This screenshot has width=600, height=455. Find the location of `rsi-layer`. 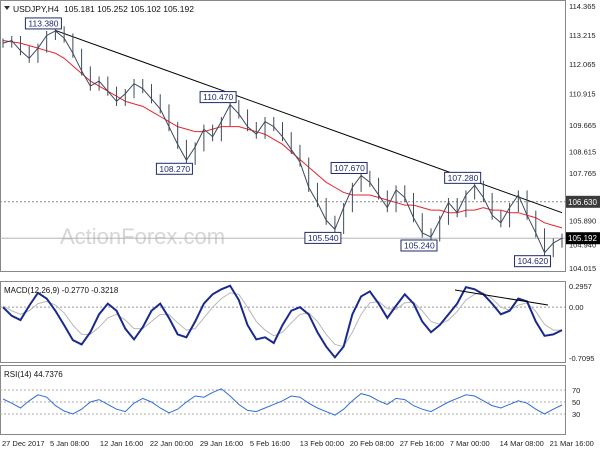

rsi-layer is located at coordinates (282, 402).